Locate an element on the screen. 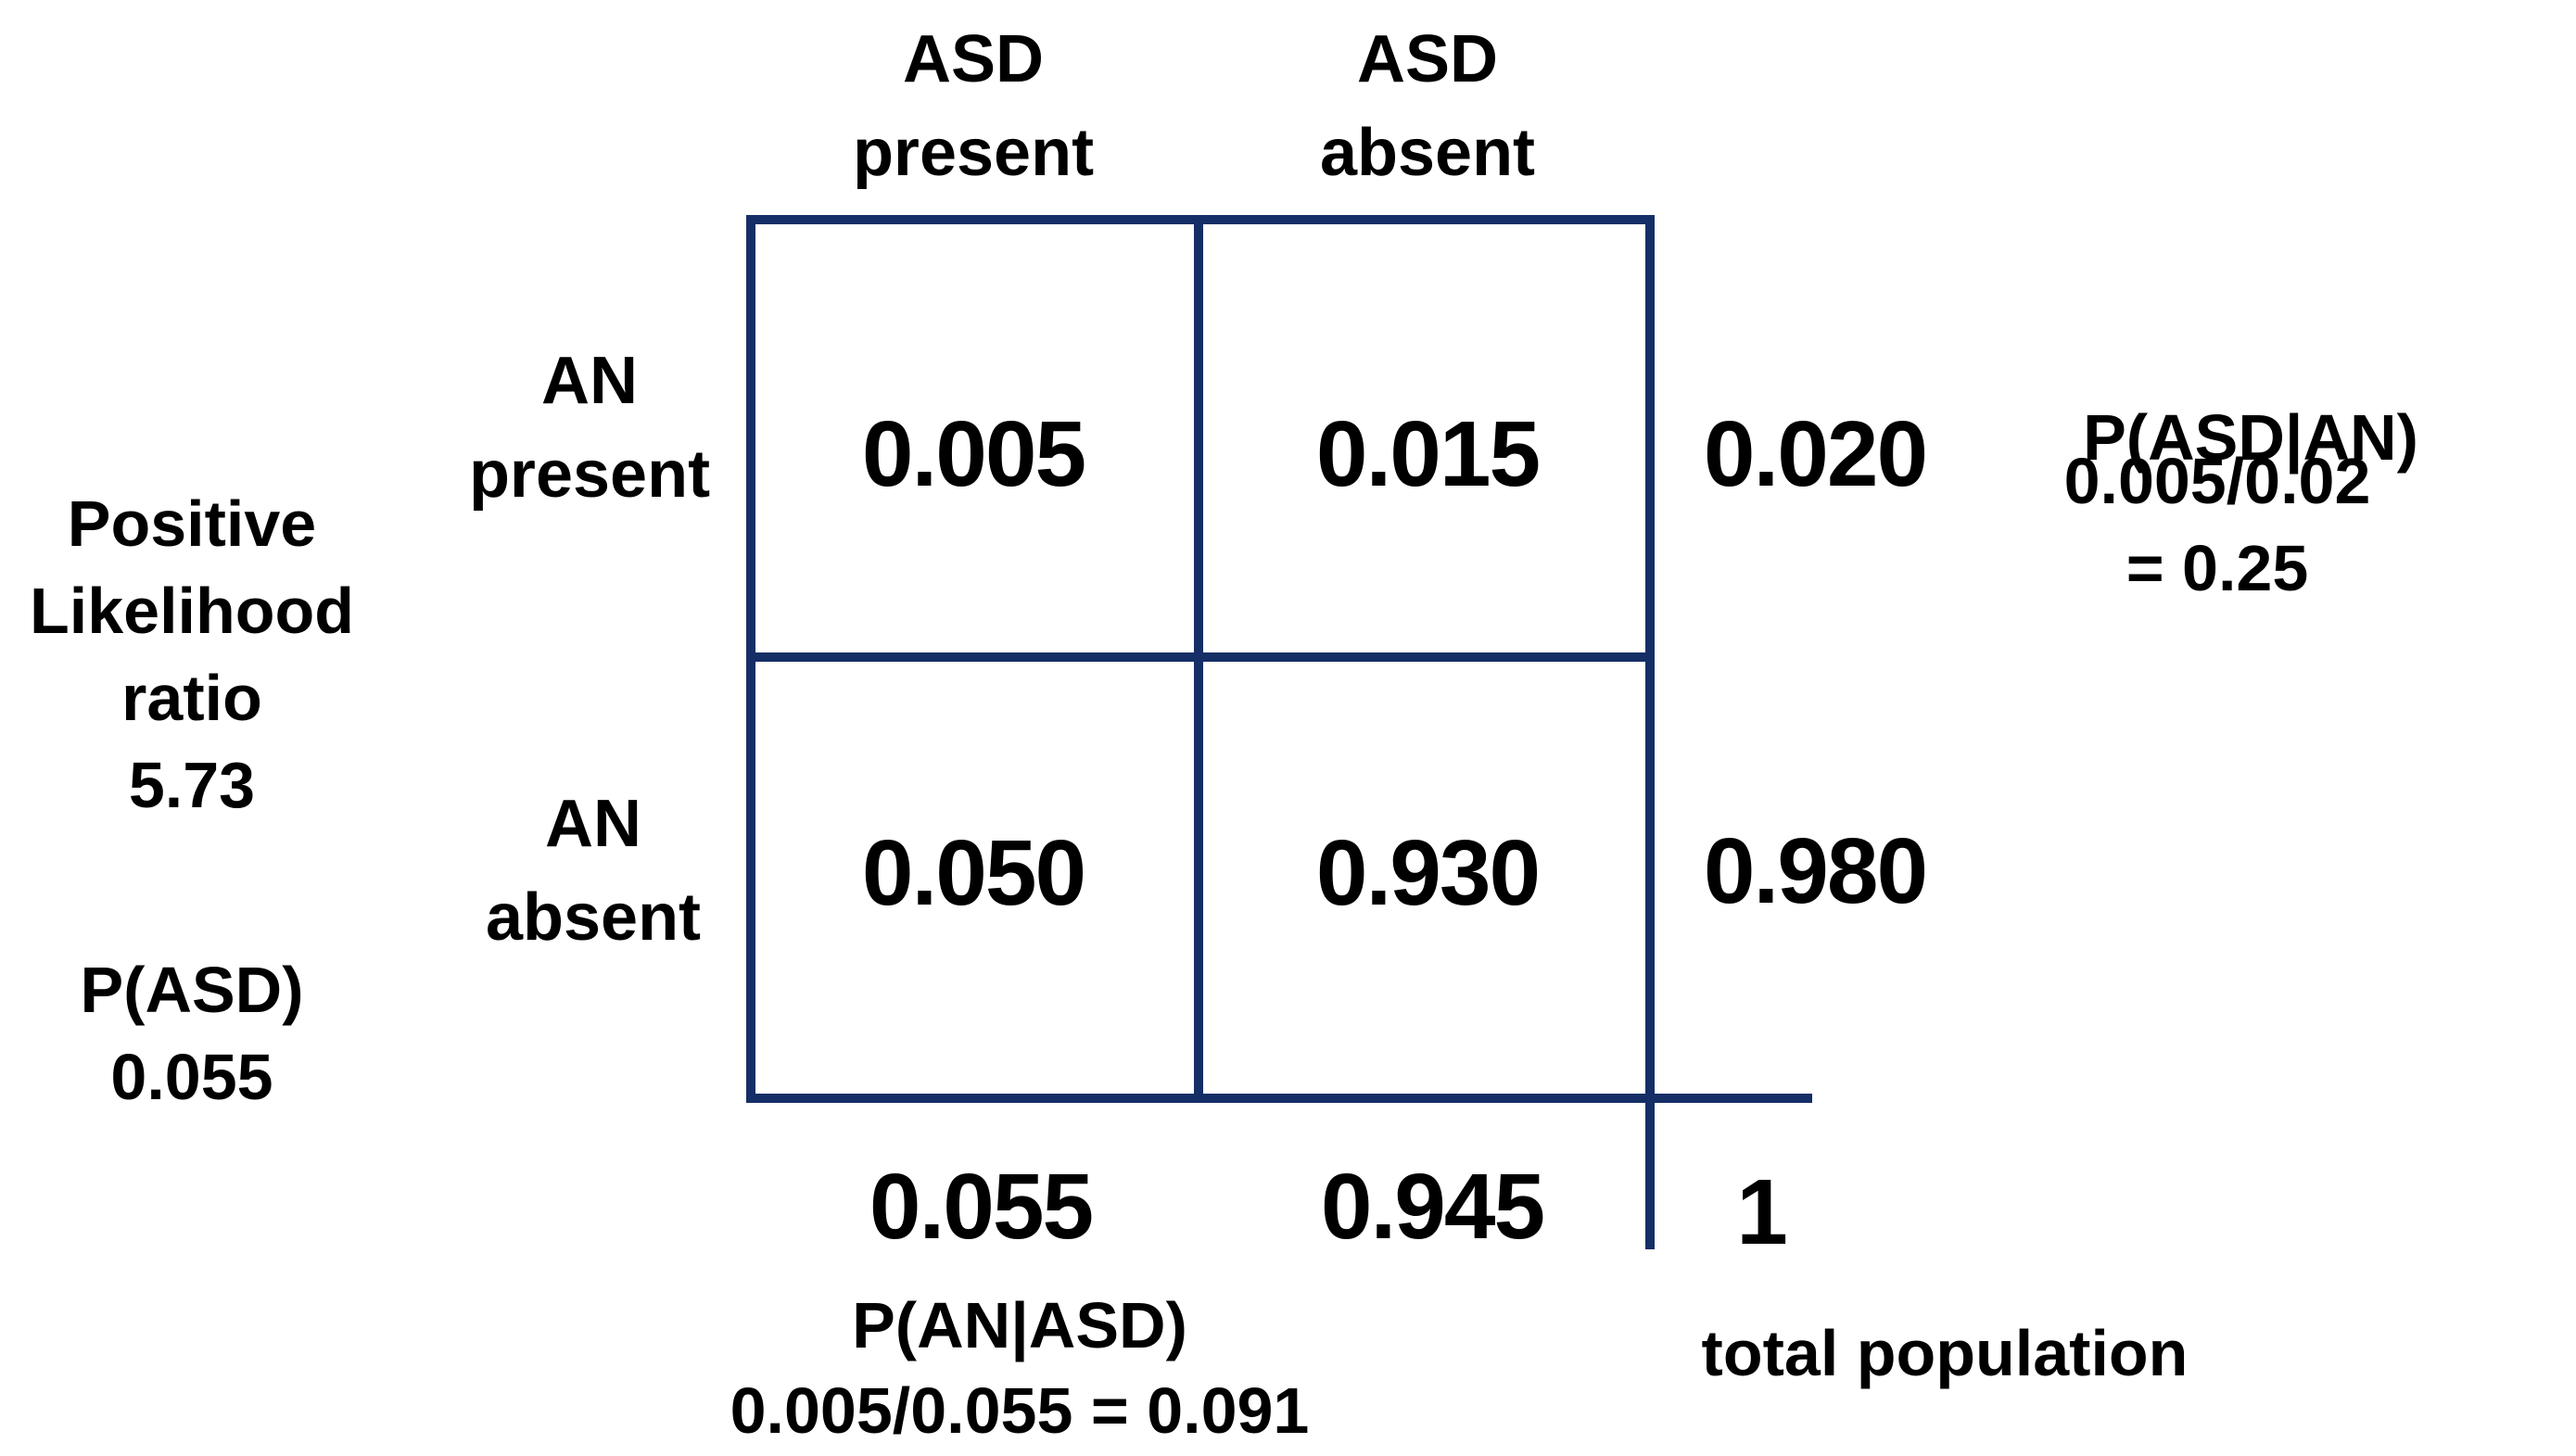  cell-an-absent-asd-present: 0.050 is located at coordinates (973, 873).